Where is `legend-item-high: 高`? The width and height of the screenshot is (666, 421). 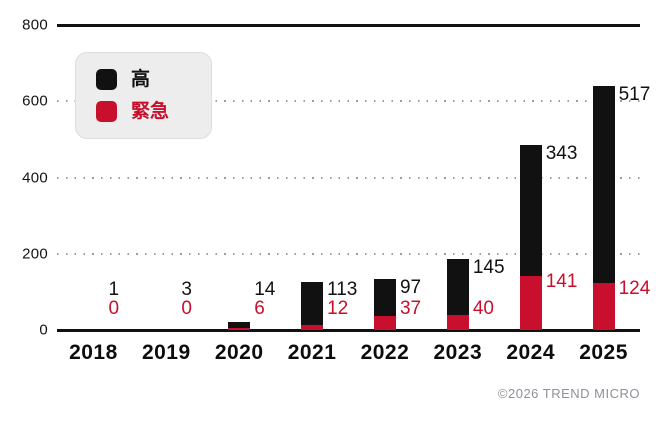 legend-item-high: 高 is located at coordinates (153, 79).